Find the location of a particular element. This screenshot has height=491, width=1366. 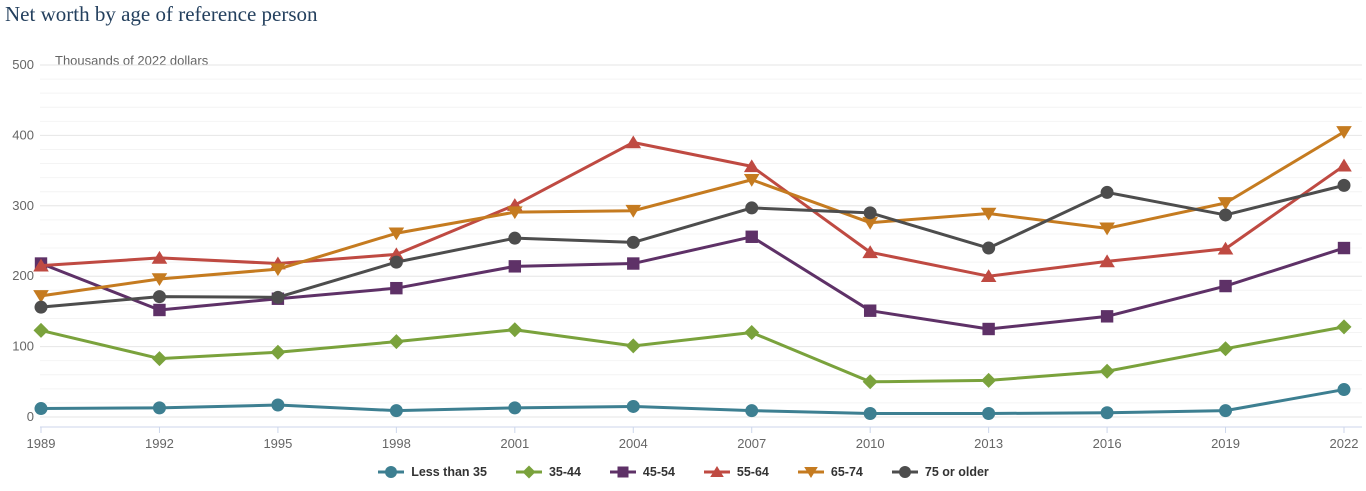

x-axis-tick-label: 2004 is located at coordinates (633, 443).